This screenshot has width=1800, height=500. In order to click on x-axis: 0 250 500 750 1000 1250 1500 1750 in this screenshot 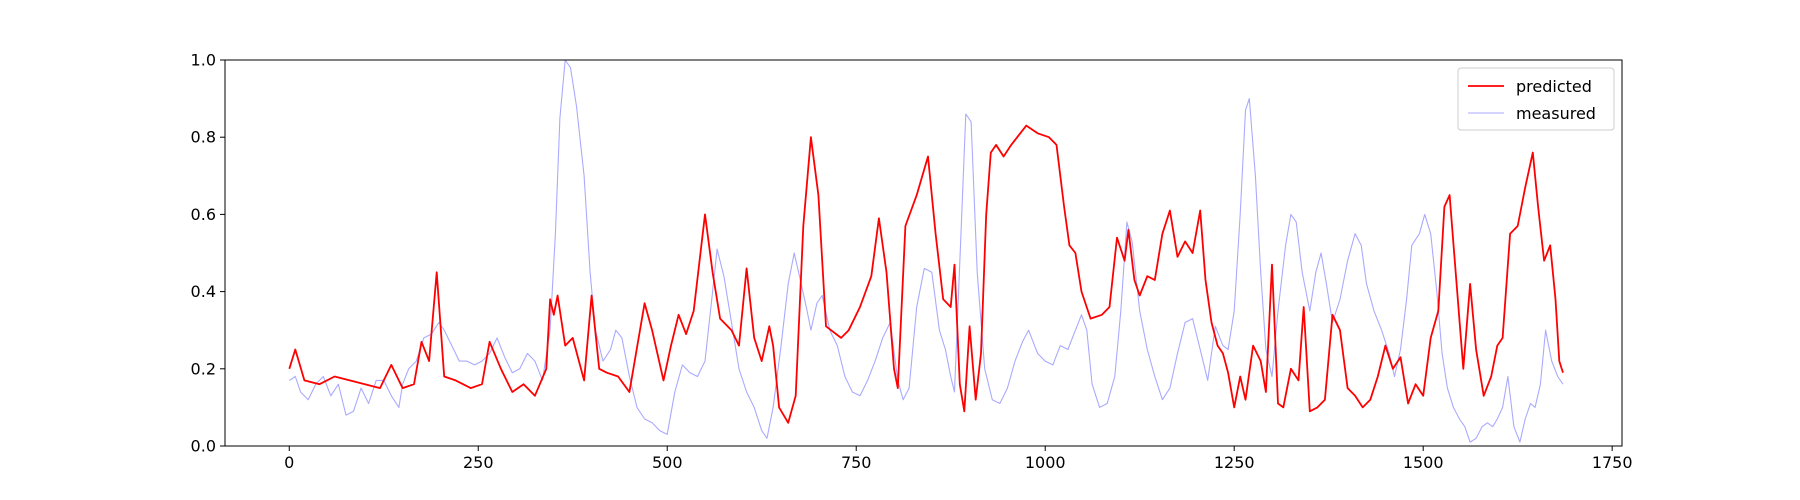, I will do `click(958, 459)`.